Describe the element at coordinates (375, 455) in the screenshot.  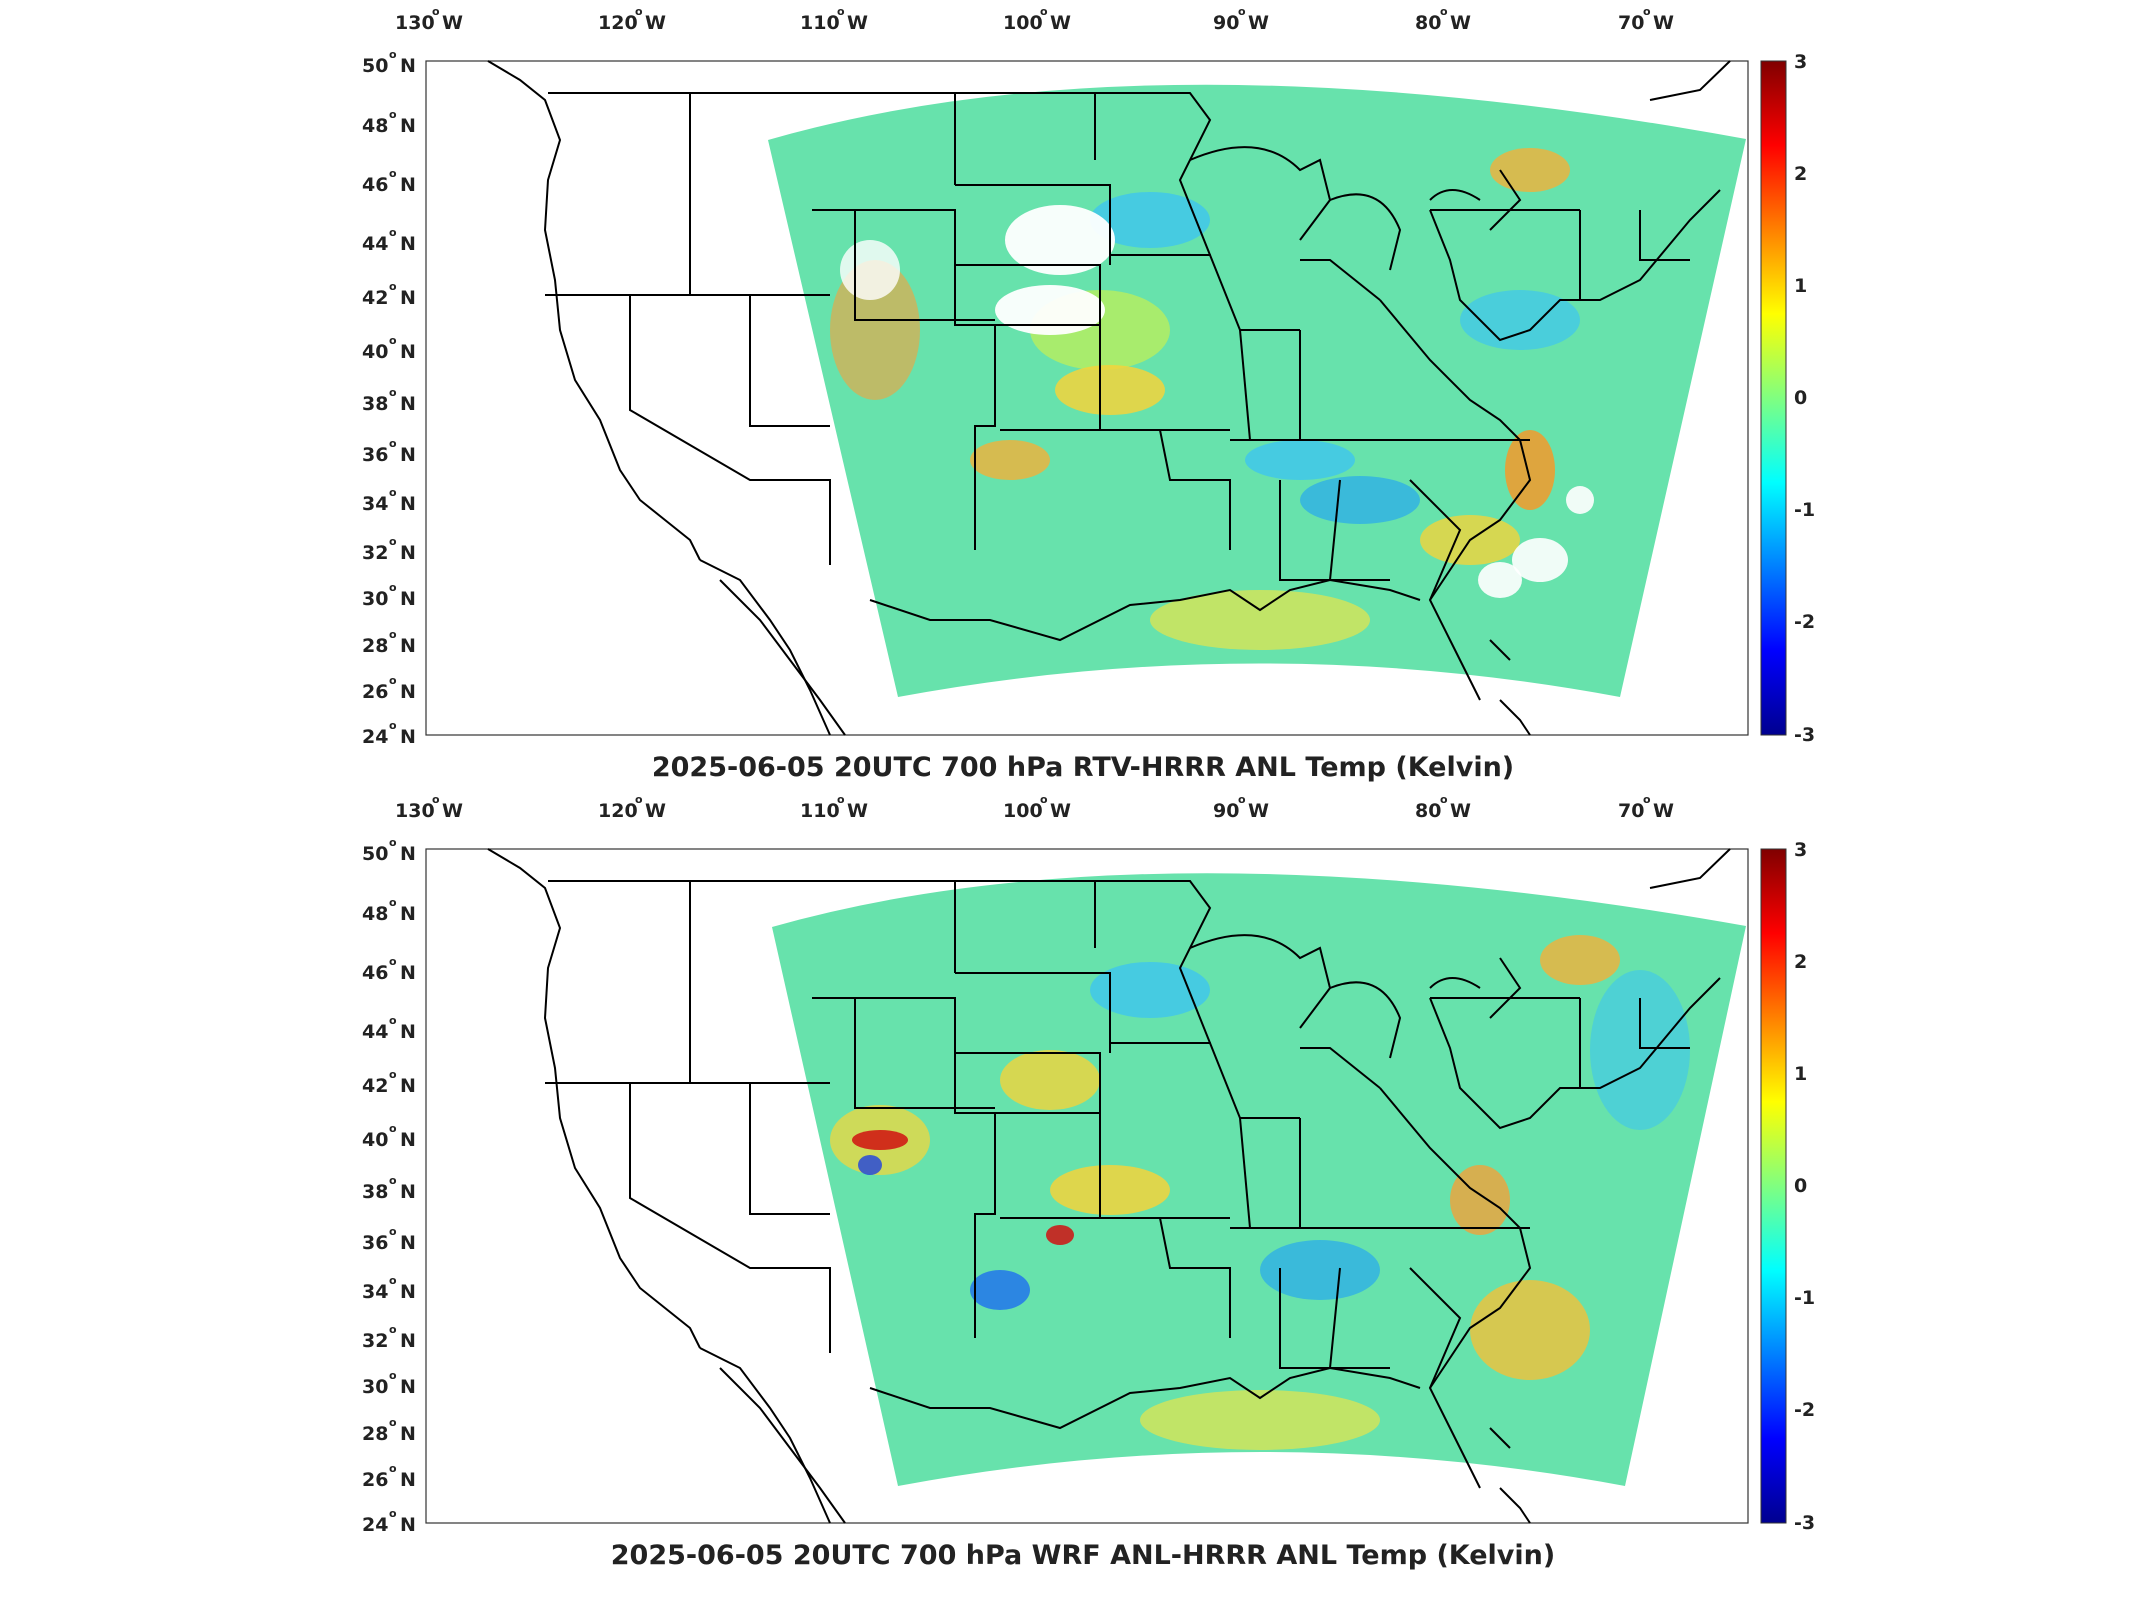
I see `svg-text: 36` at that location.